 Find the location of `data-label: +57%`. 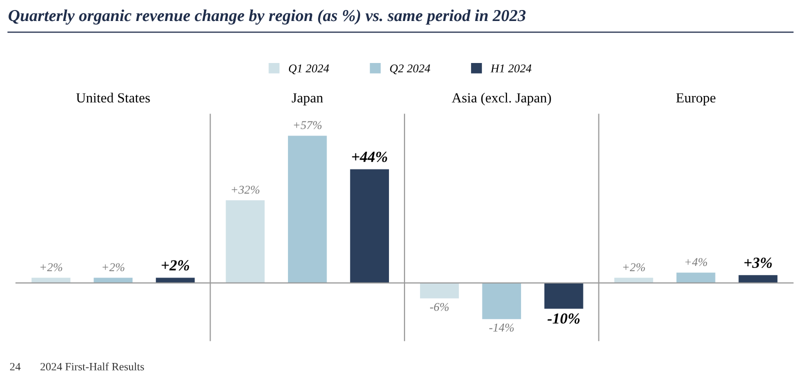

data-label: +57% is located at coordinates (308, 125).